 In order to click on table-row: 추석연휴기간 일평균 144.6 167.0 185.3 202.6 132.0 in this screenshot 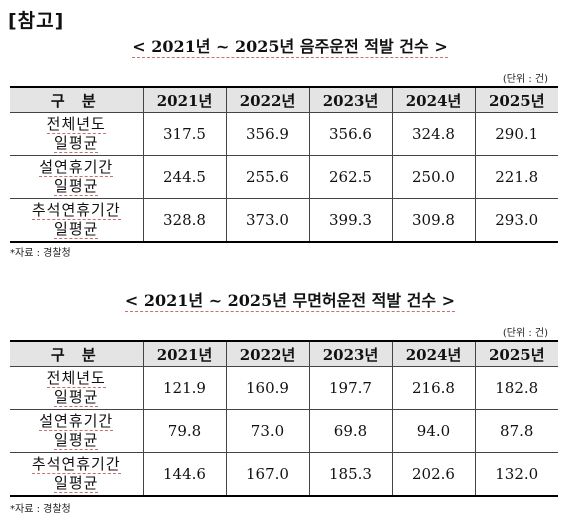, I will do `click(284, 474)`.